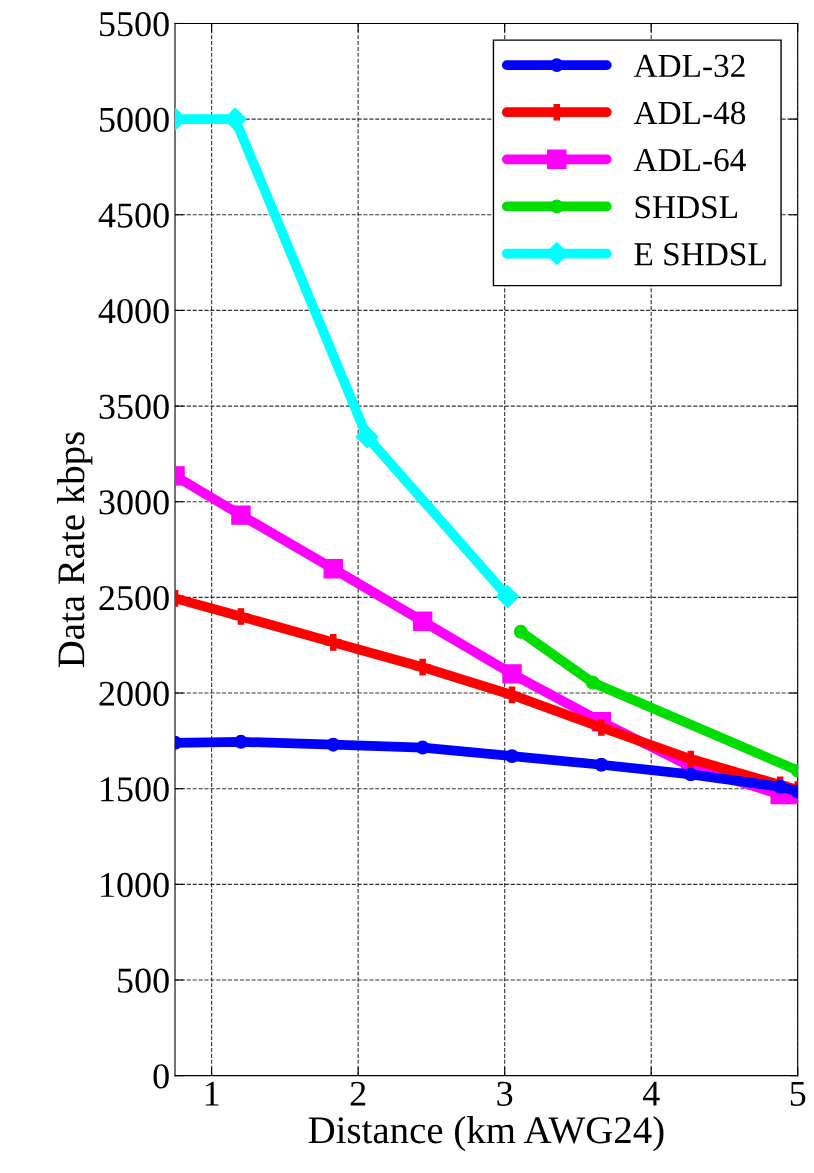 This screenshot has width=814, height=1173. I want to click on y-tick-label: 5500, so click(134, 24).